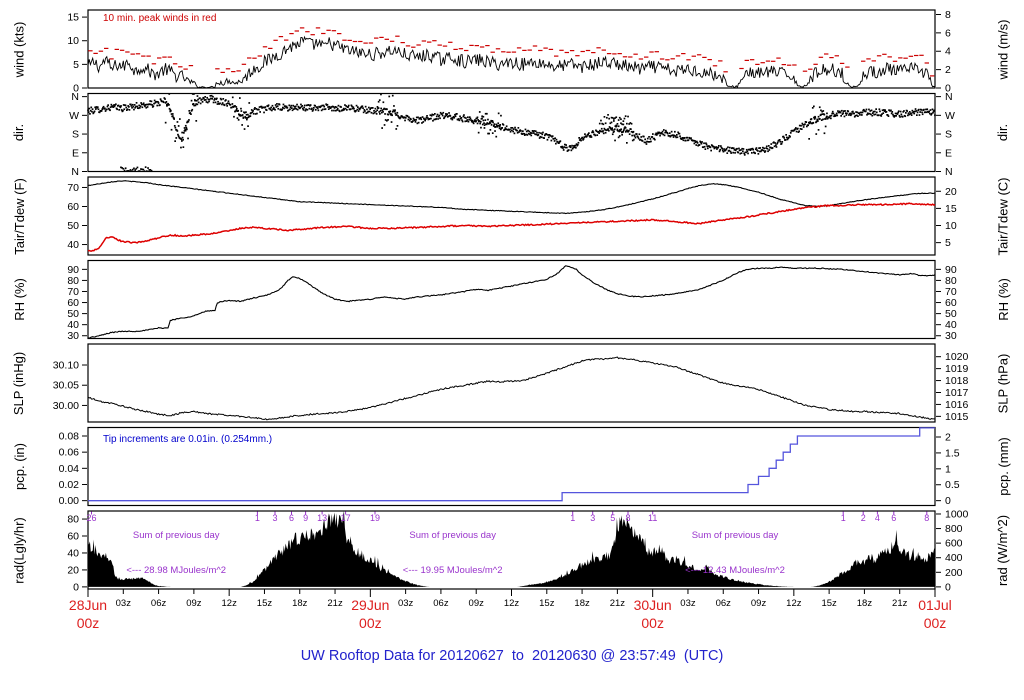  Describe the element at coordinates (612, 518) in the screenshot. I see `rad-cumulative-label: 5` at that location.